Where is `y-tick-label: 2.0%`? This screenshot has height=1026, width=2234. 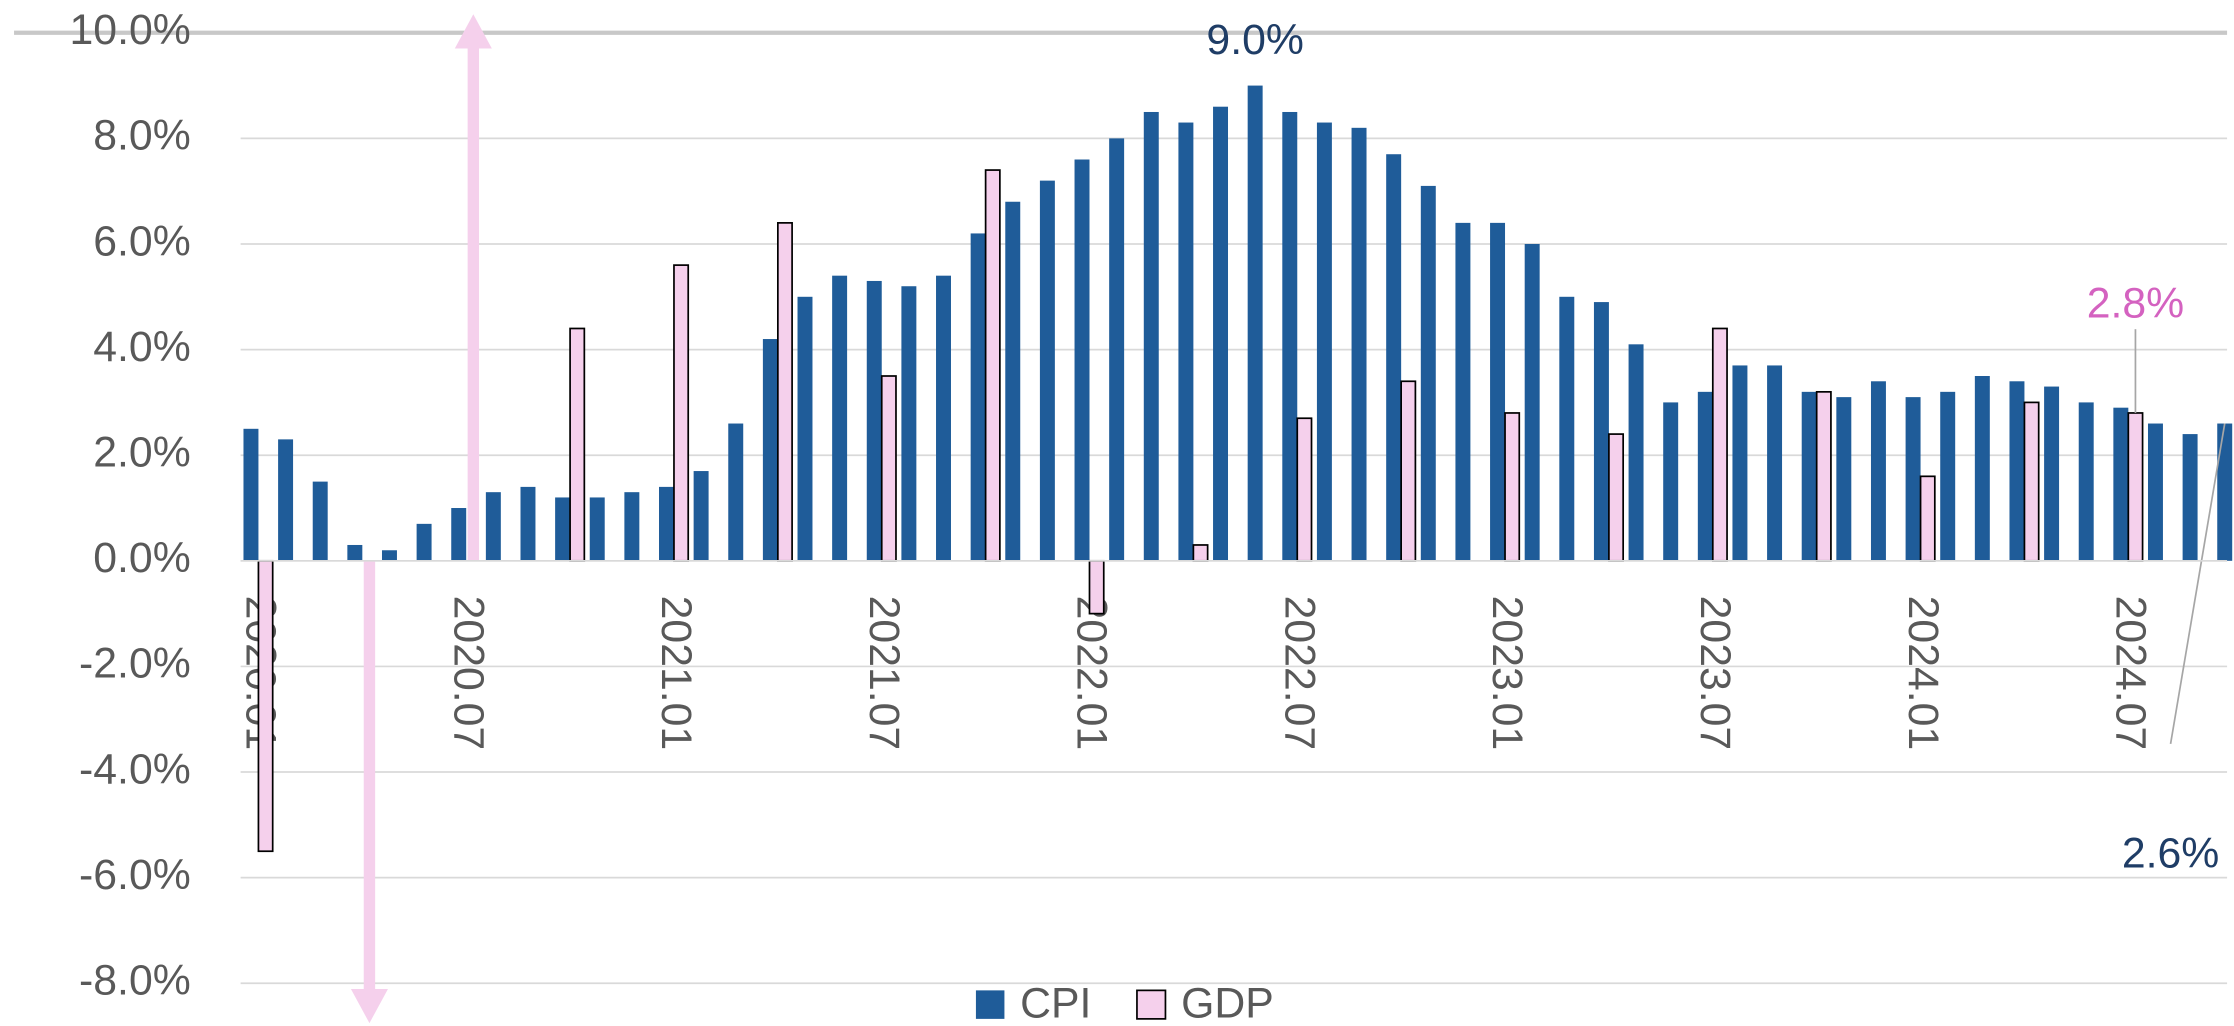
y-tick-label: 2.0% is located at coordinates (141, 453).